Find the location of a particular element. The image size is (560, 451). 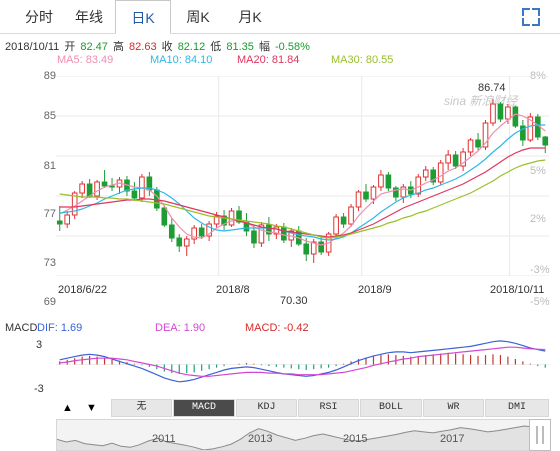

pct-tick: 5% is located at coordinates (538, 171).